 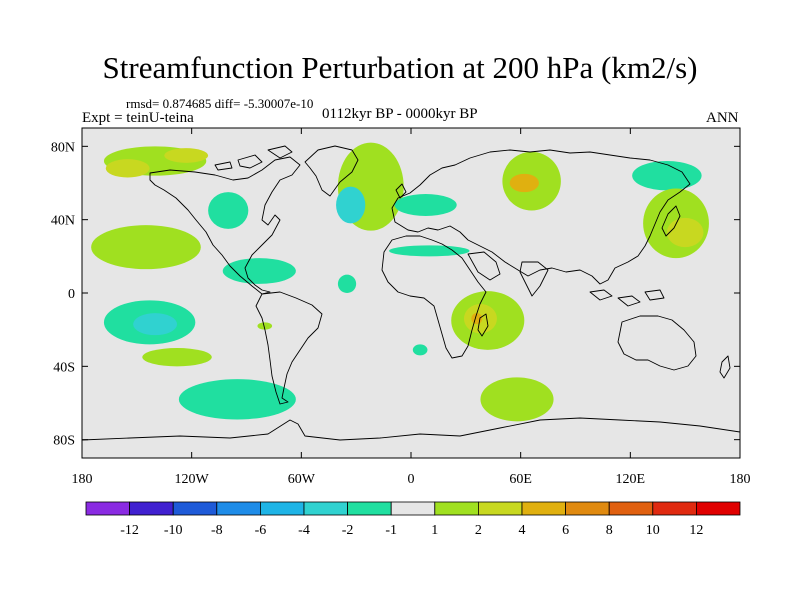 What do you see at coordinates (653, 530) in the screenshot?
I see `colorbar-label-12: 10` at bounding box center [653, 530].